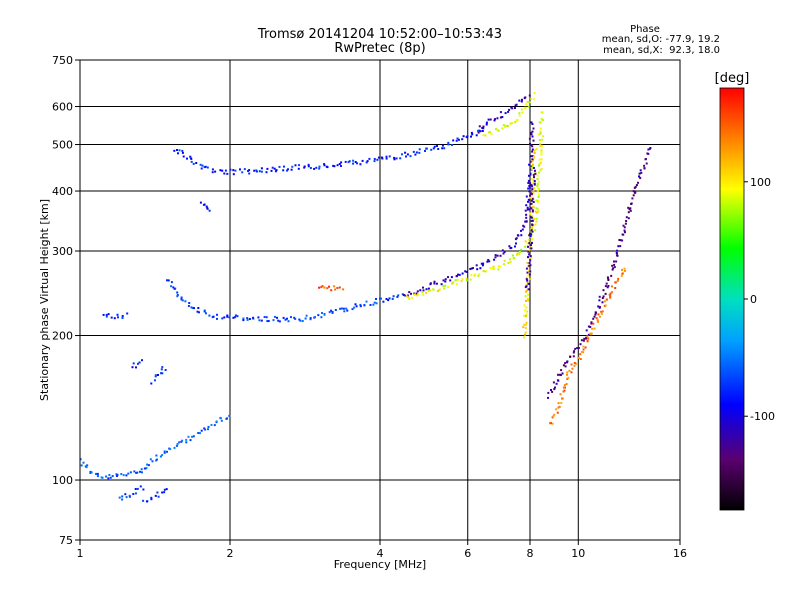 The height and width of the screenshot is (600, 800). Describe the element at coordinates (753, 299) in the screenshot. I see `colorbar-tick-label: 0` at that location.